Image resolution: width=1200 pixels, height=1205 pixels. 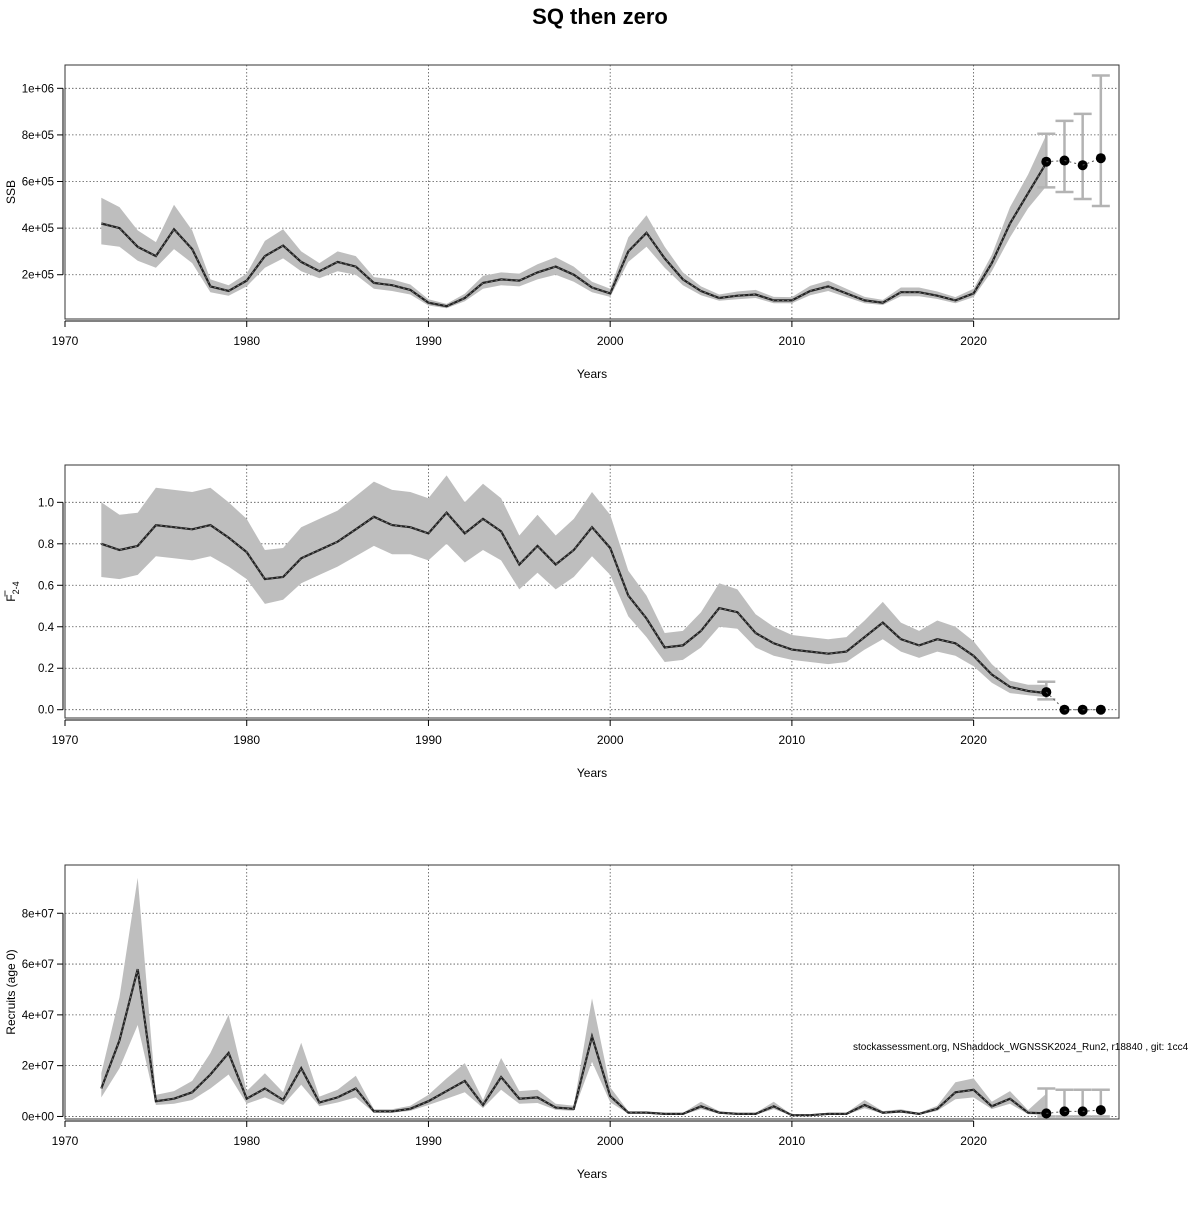 I want to click on y-tick-label: 0.2, so click(x=46, y=669).